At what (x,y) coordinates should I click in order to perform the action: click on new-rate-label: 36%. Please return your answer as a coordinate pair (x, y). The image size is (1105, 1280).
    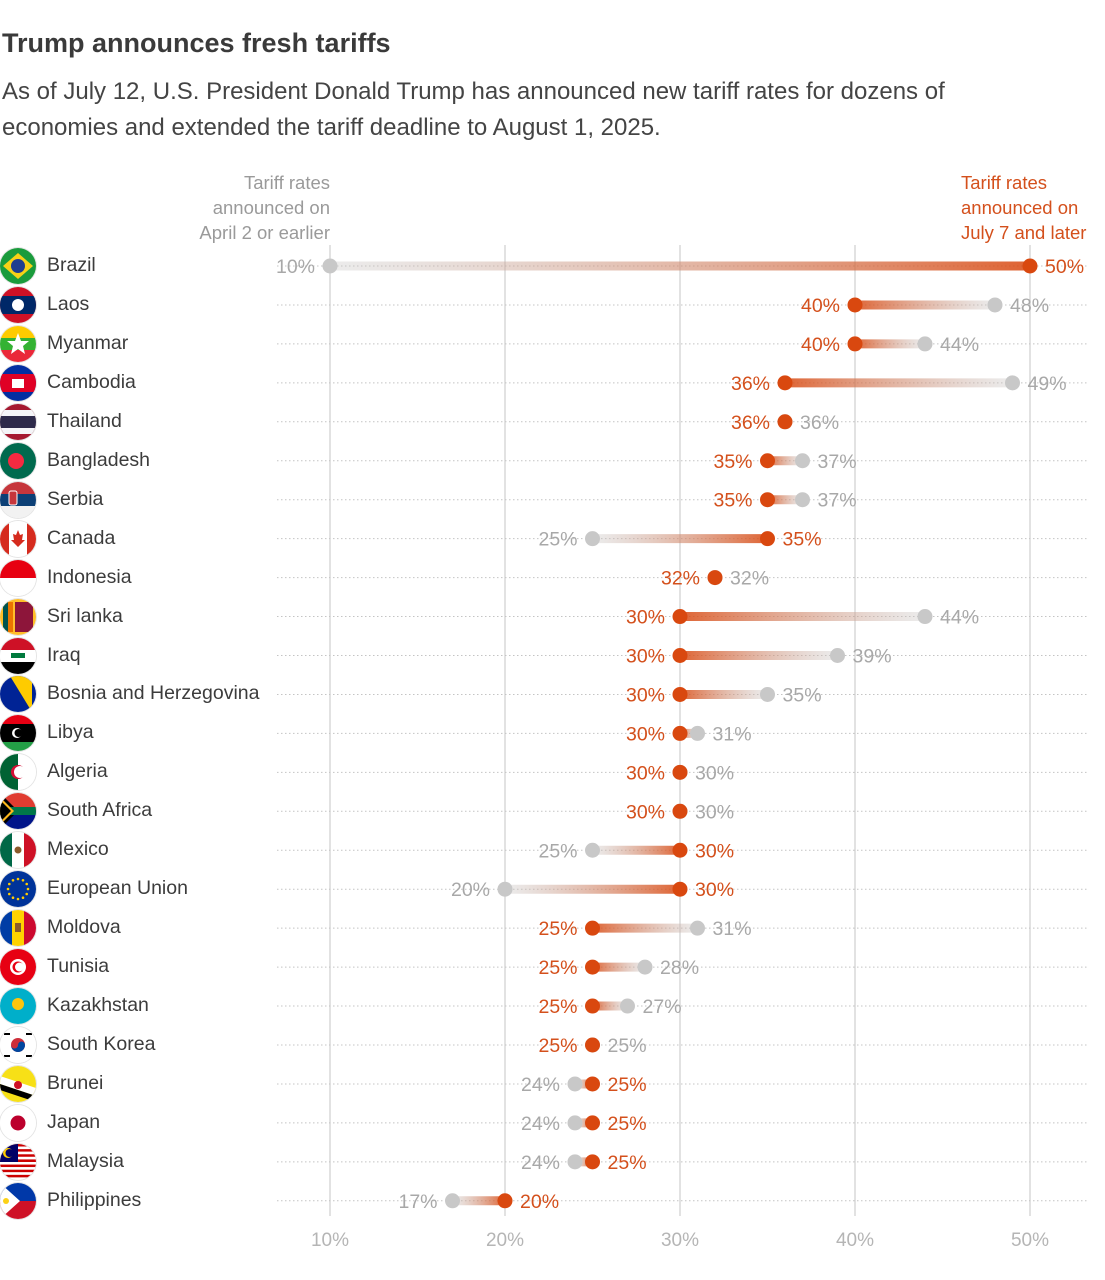
    Looking at the image, I should click on (750, 423).